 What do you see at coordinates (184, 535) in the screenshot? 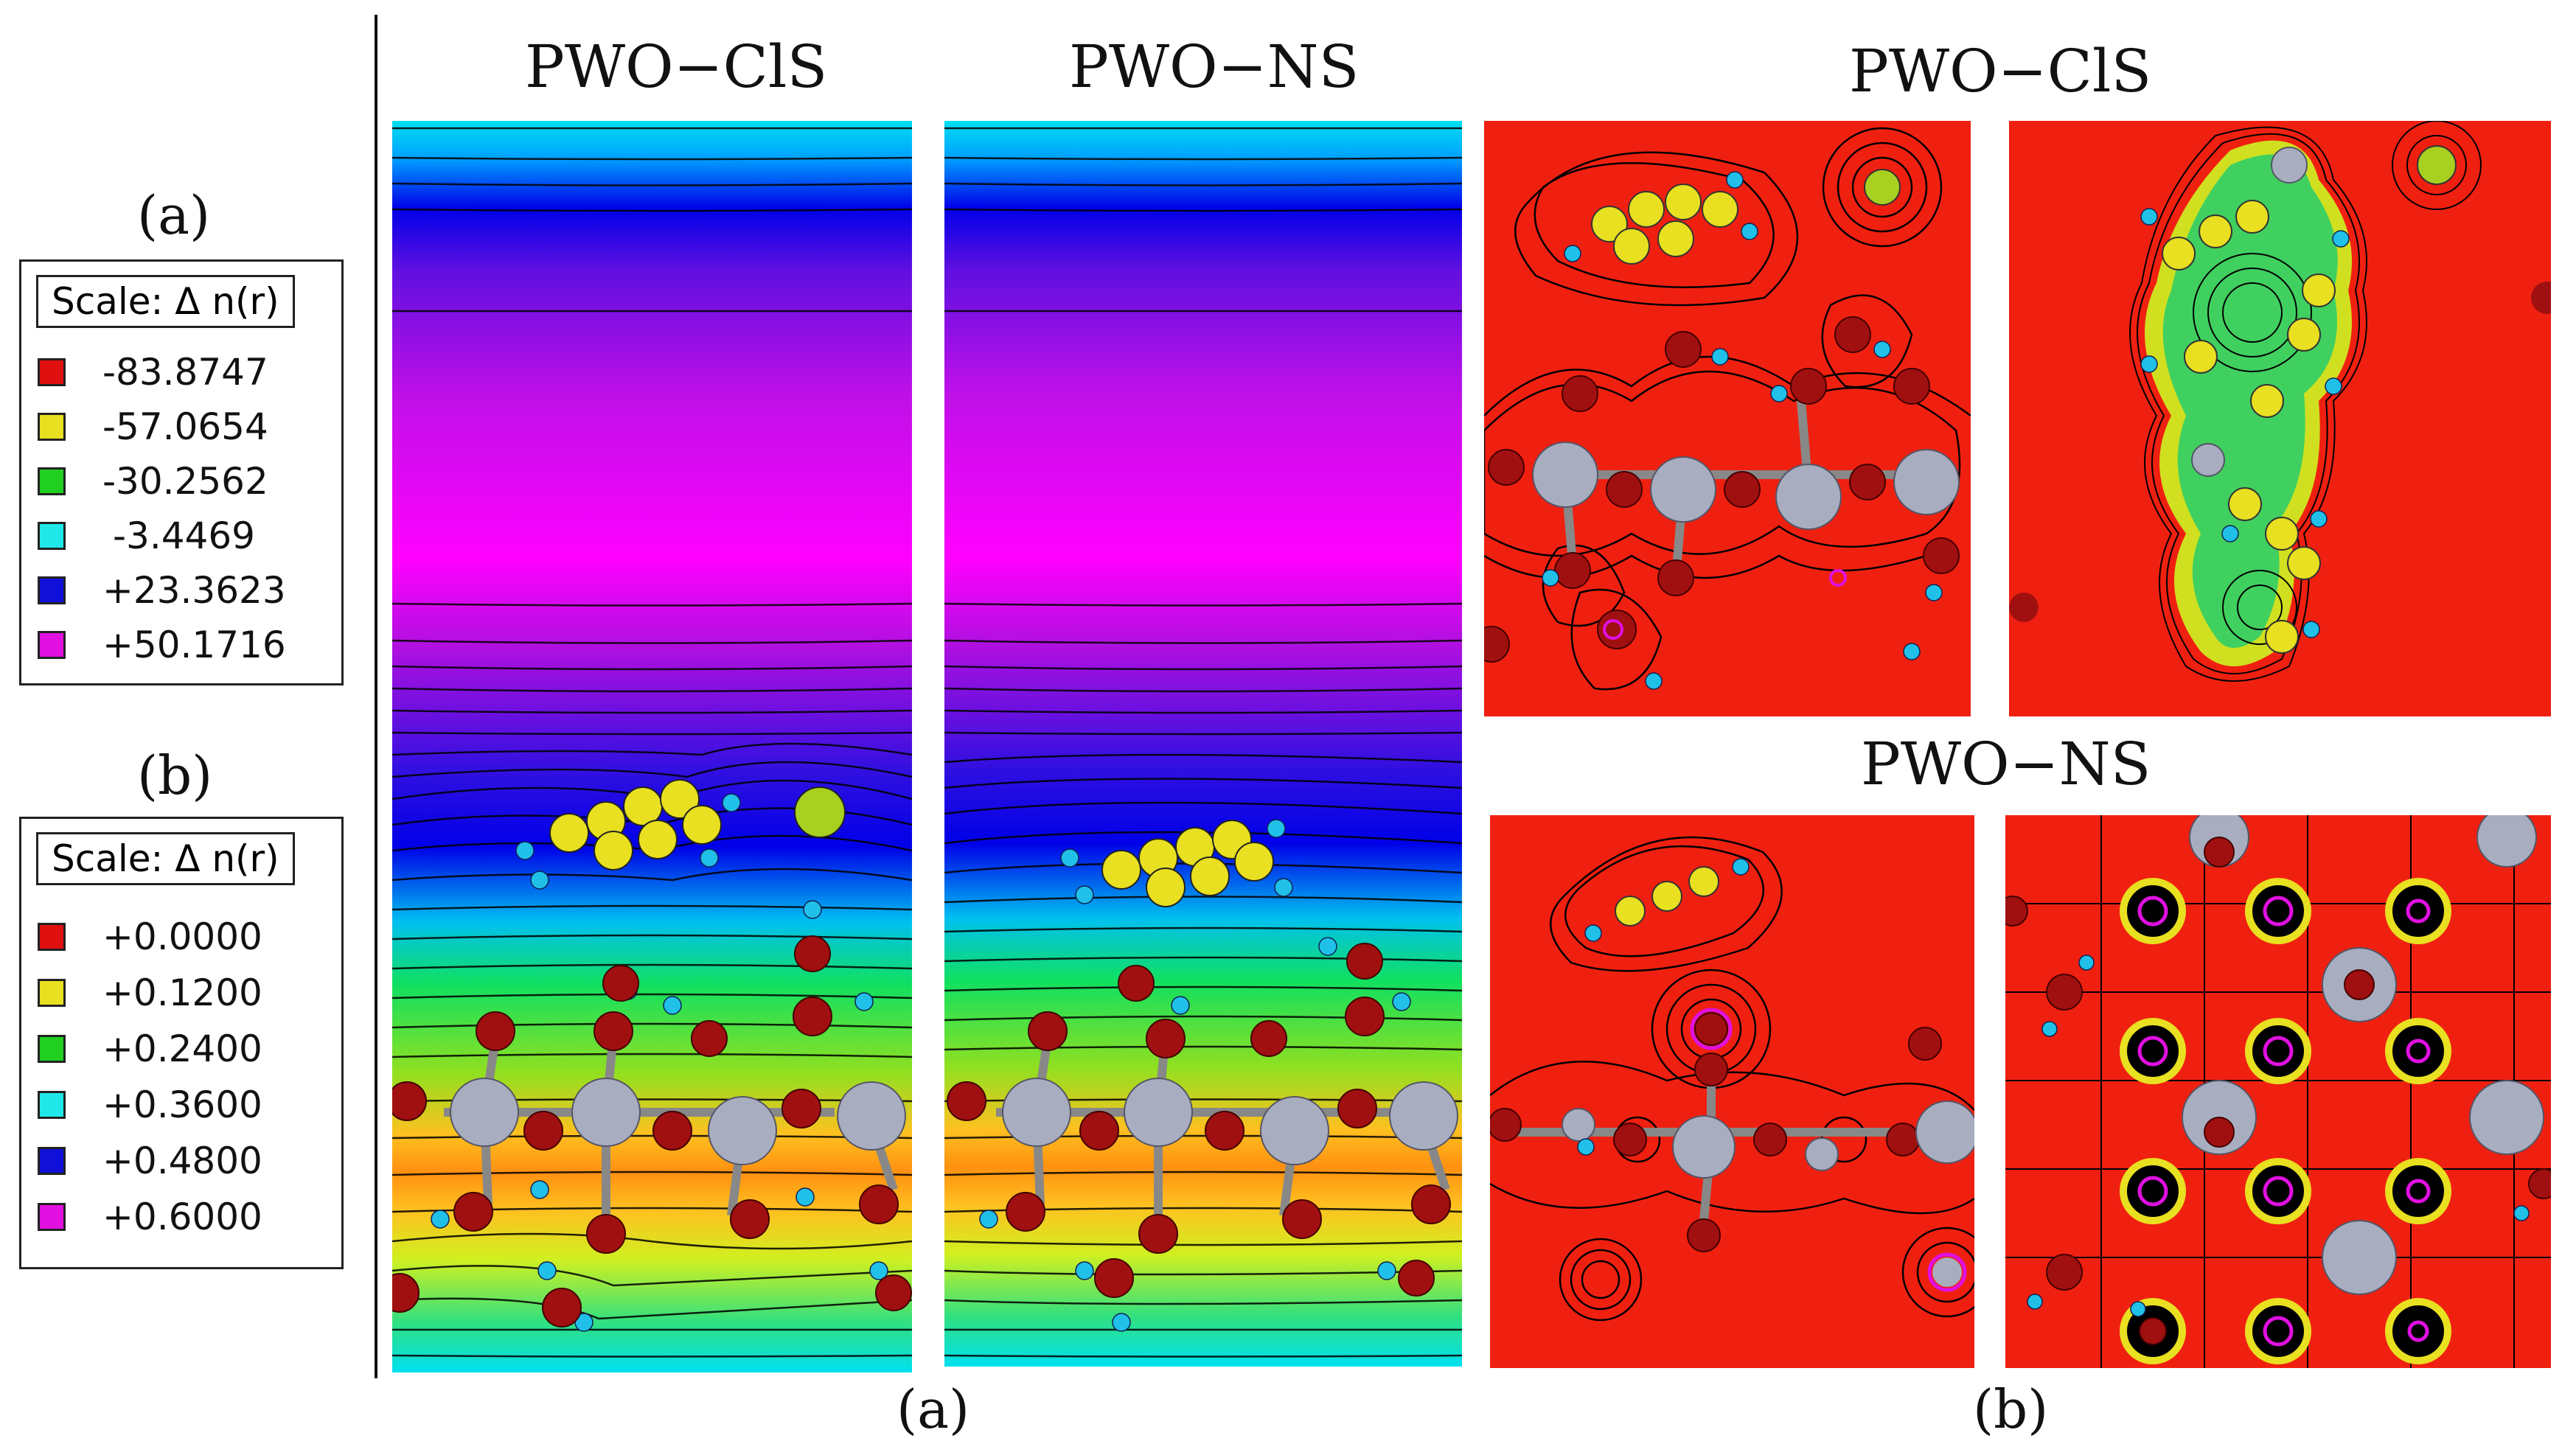
I see `legend-a-value: -3.4469` at bounding box center [184, 535].